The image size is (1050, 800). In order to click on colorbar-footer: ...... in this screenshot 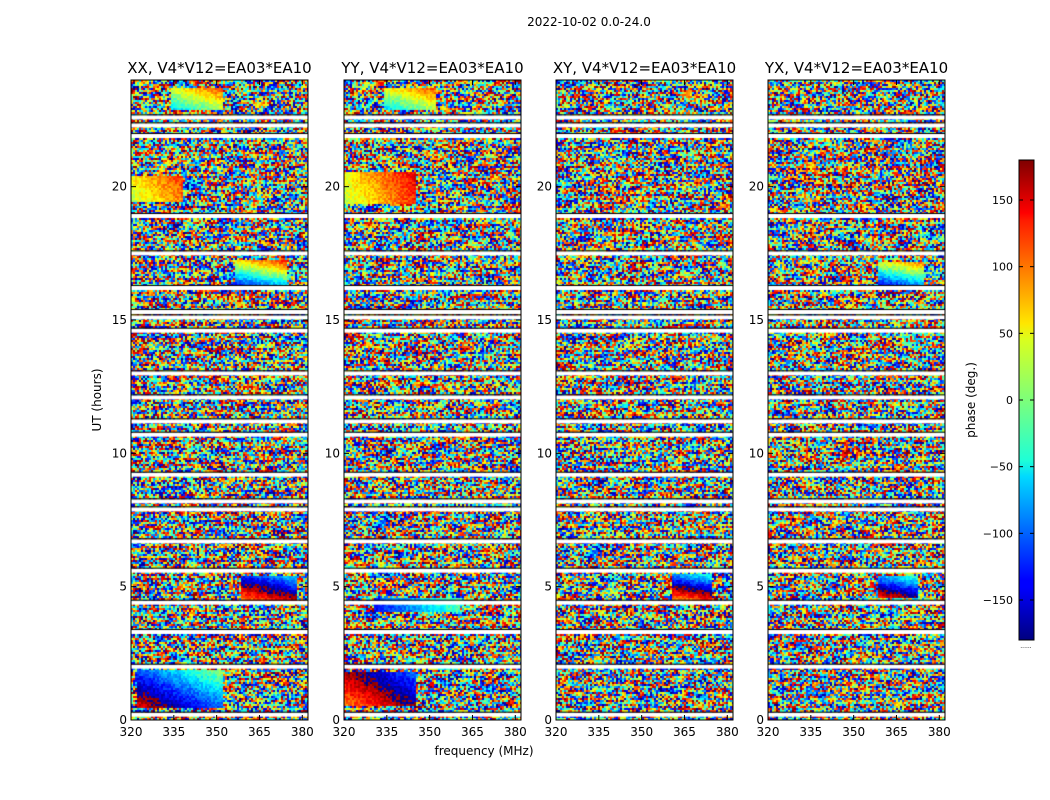, I will do `click(1026, 646)`.